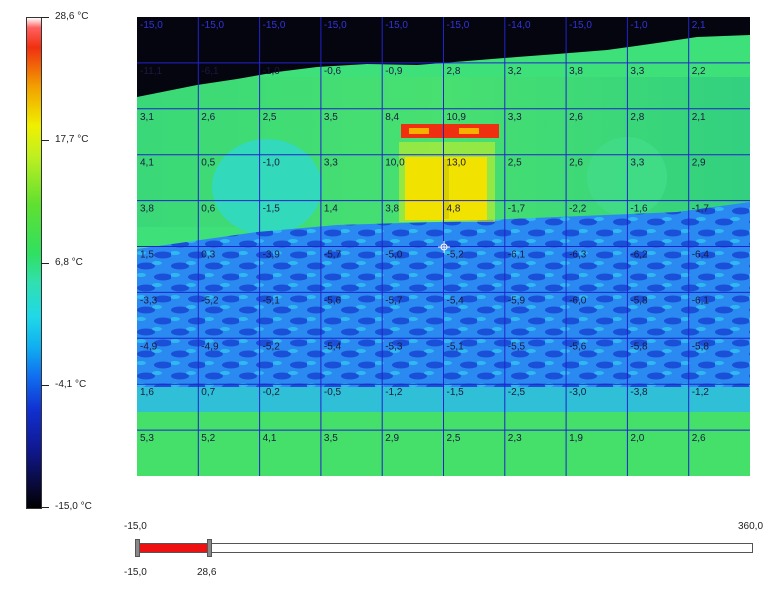 The width and height of the screenshot is (778, 592). What do you see at coordinates (395, 163) in the screenshot?
I see `grid-value: 10,0` at bounding box center [395, 163].